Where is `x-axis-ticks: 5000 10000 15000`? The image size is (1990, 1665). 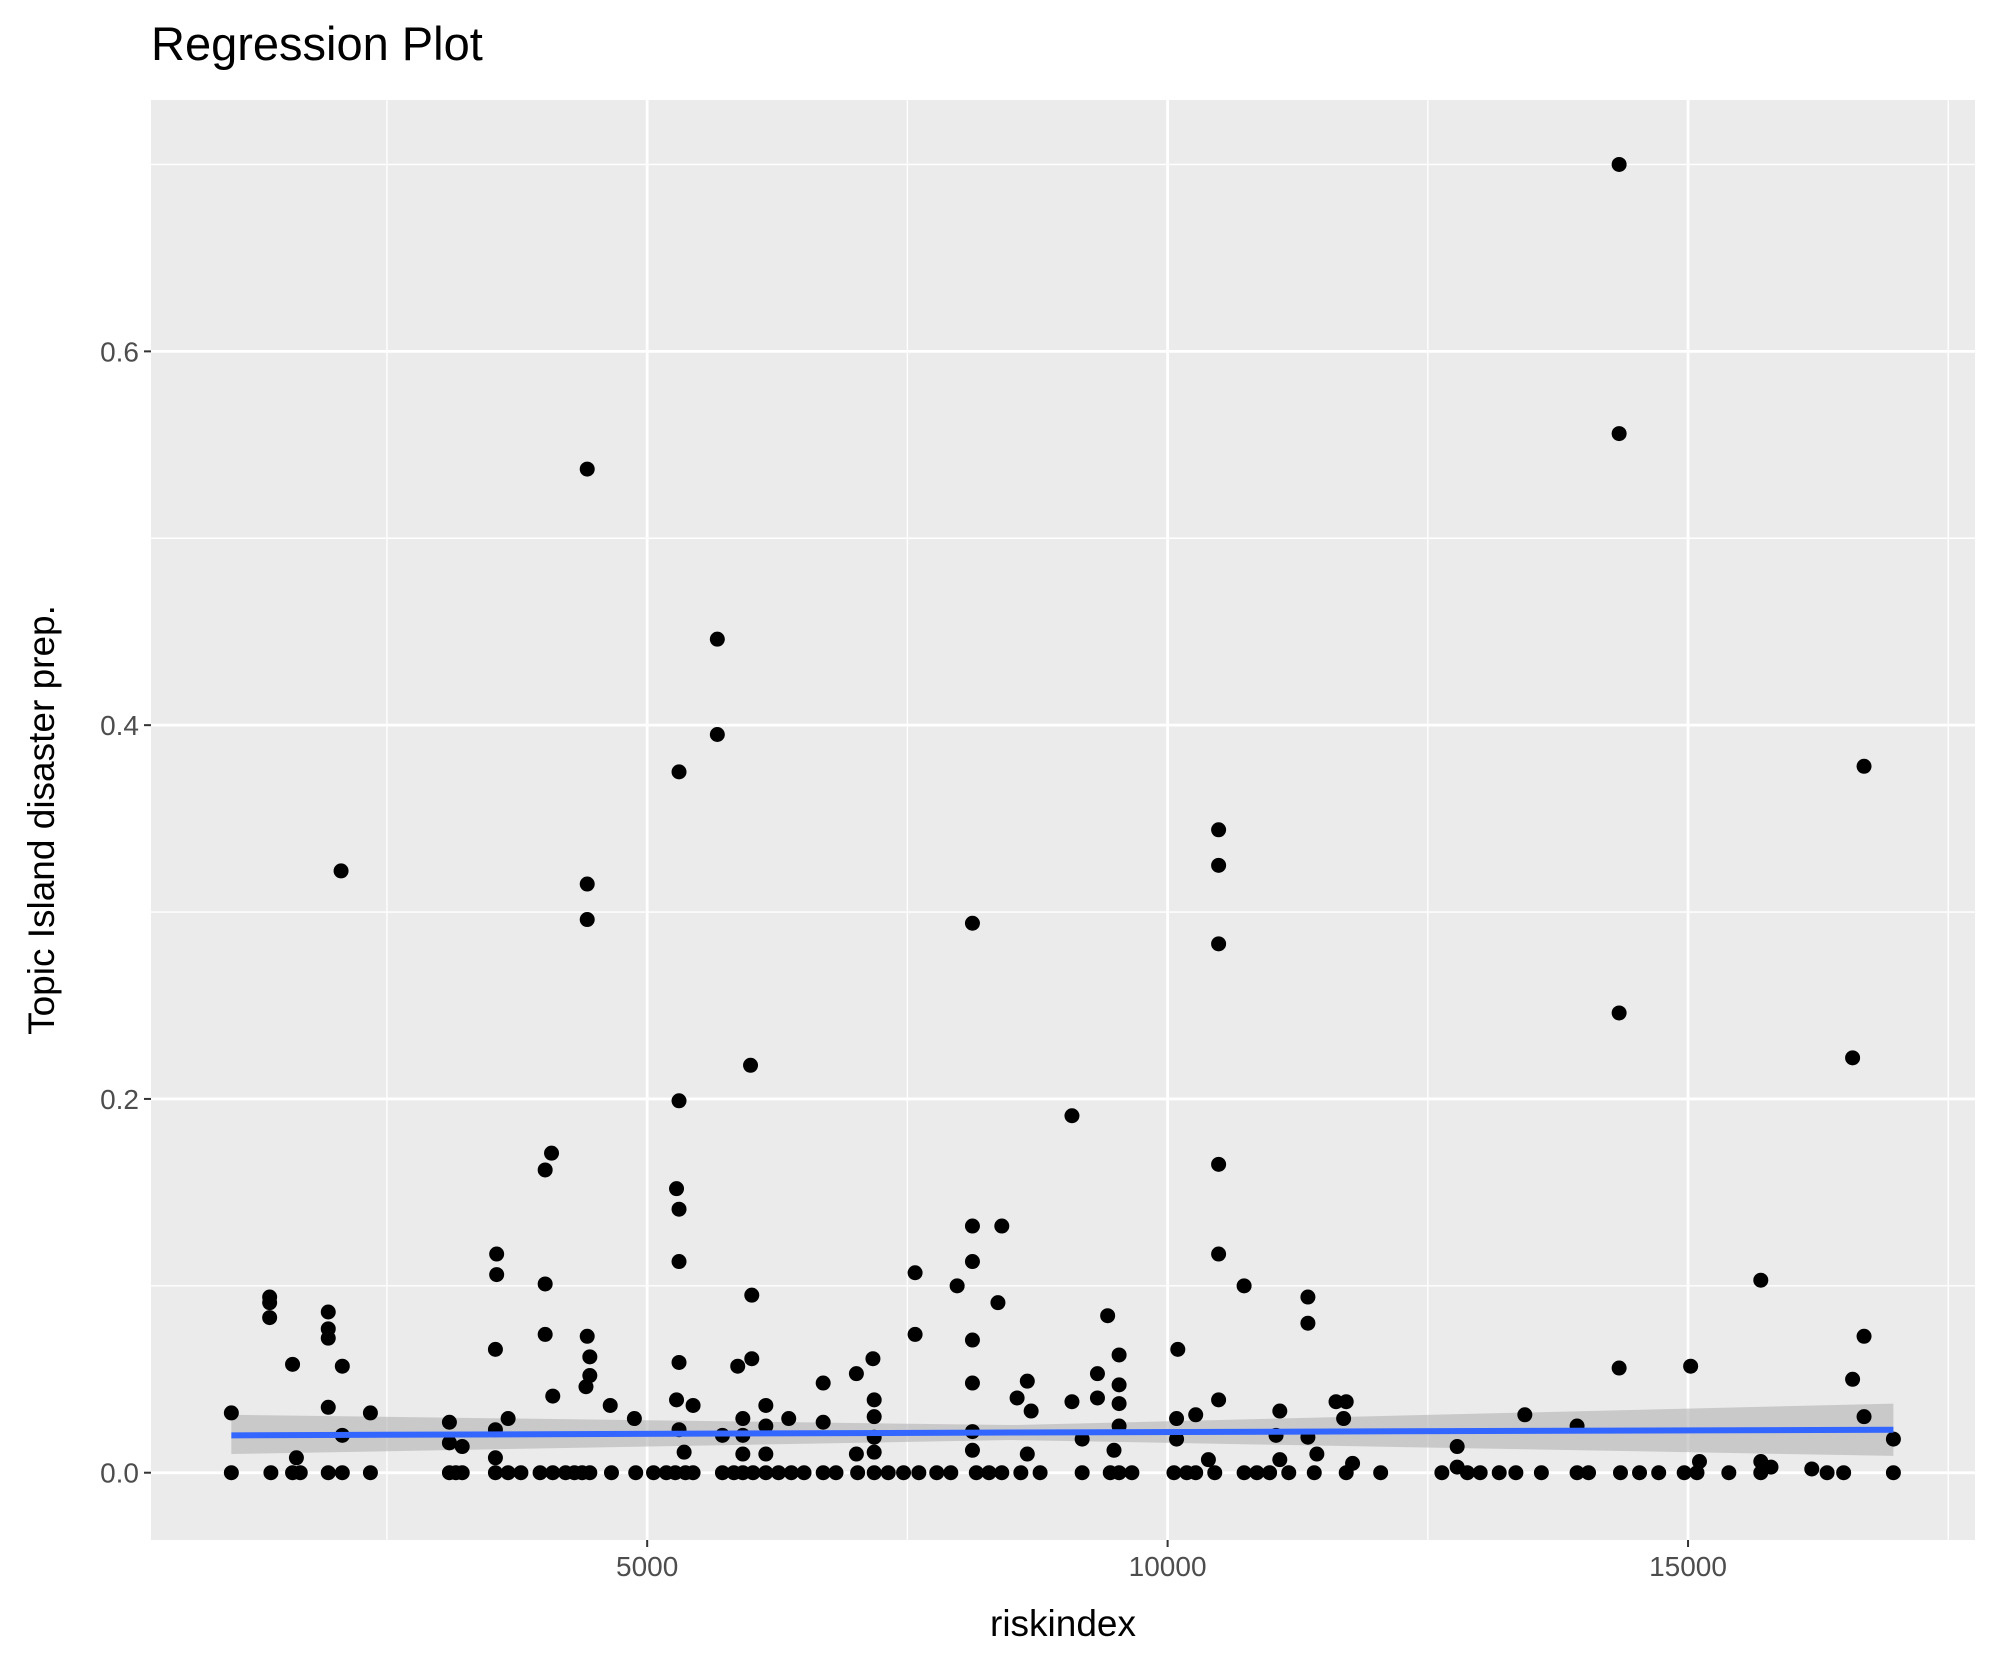
x-axis-ticks: 5000 10000 15000 is located at coordinates (1171, 1561).